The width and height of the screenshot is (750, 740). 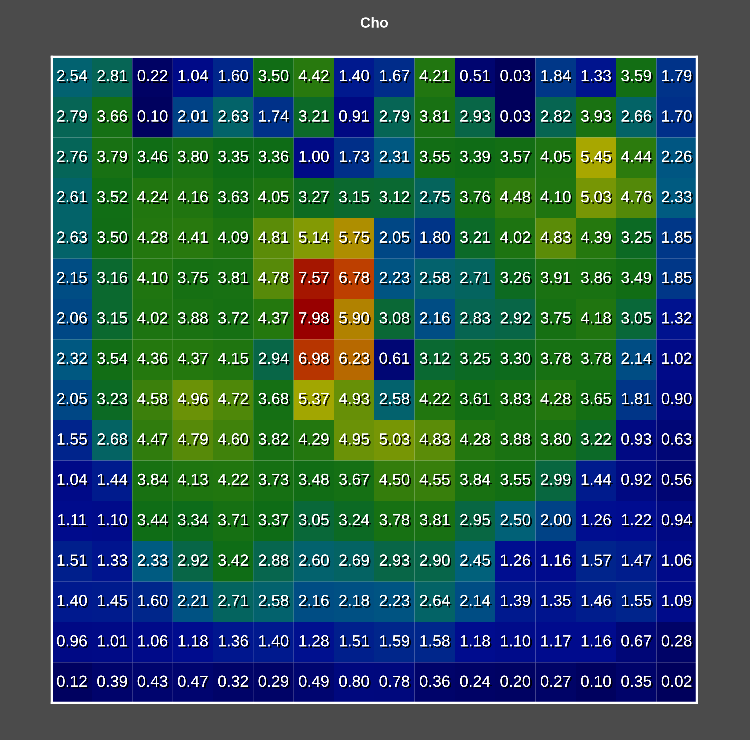 I want to click on data-label: 5.75, so click(x=355, y=238).